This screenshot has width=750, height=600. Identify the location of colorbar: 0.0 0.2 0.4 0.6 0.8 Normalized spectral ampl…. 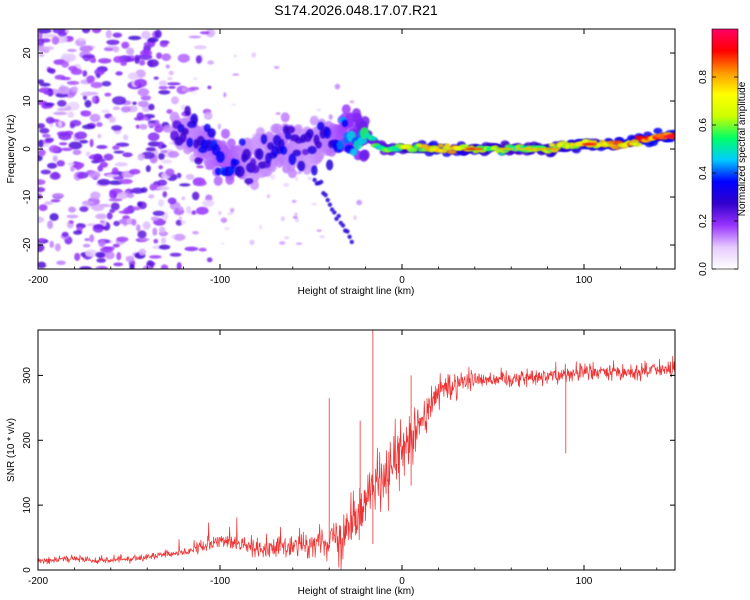
(723, 152).